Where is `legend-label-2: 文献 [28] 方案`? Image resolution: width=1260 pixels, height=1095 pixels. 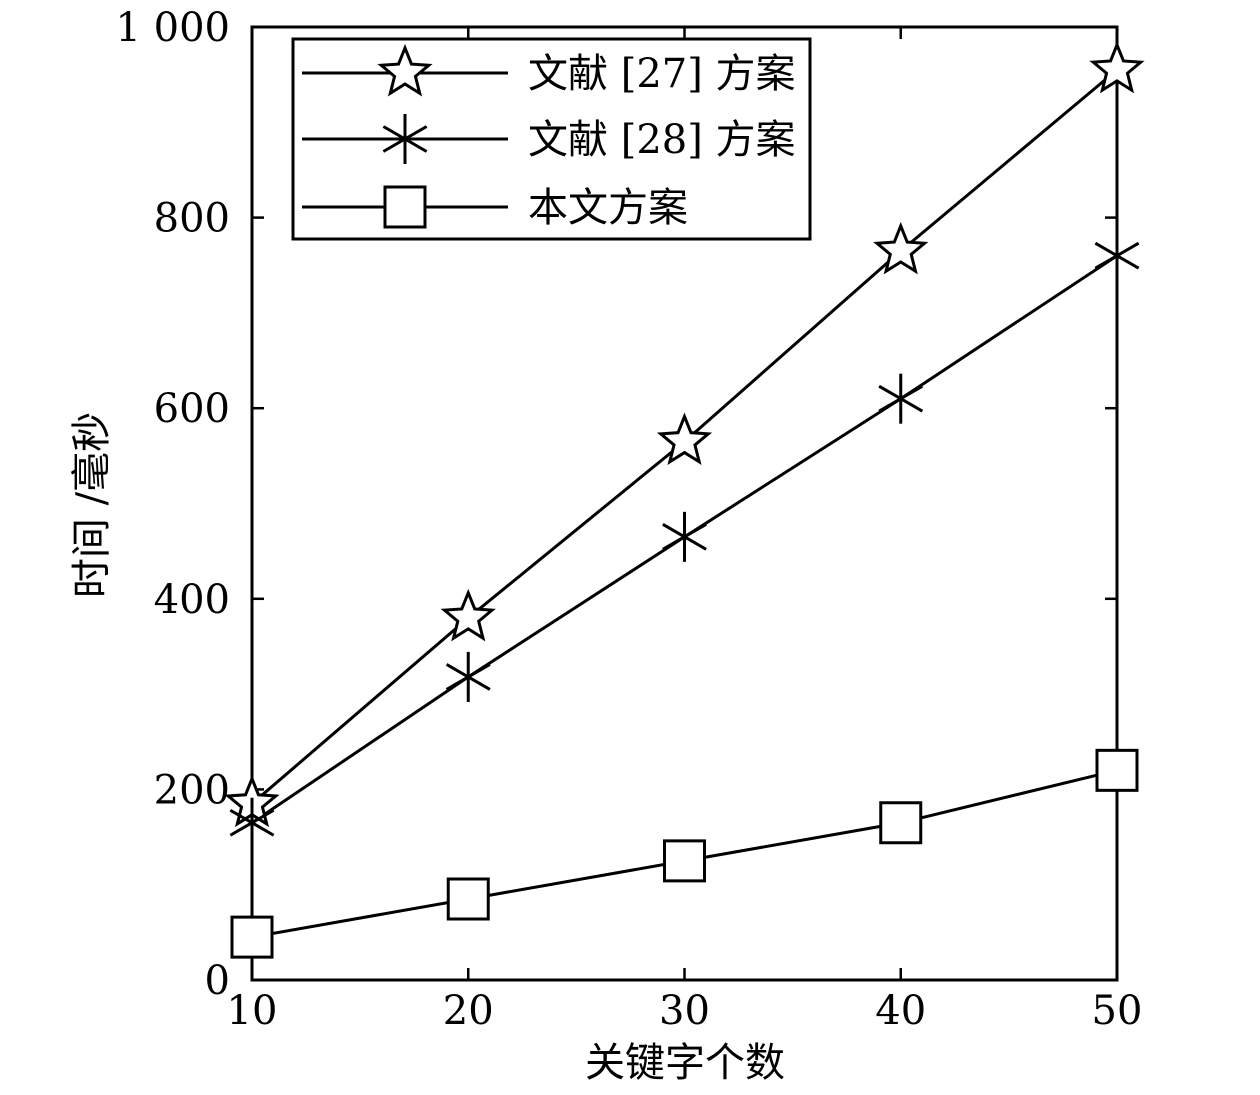
legend-label-2: 文献 [28] 方案 is located at coordinates (662, 140).